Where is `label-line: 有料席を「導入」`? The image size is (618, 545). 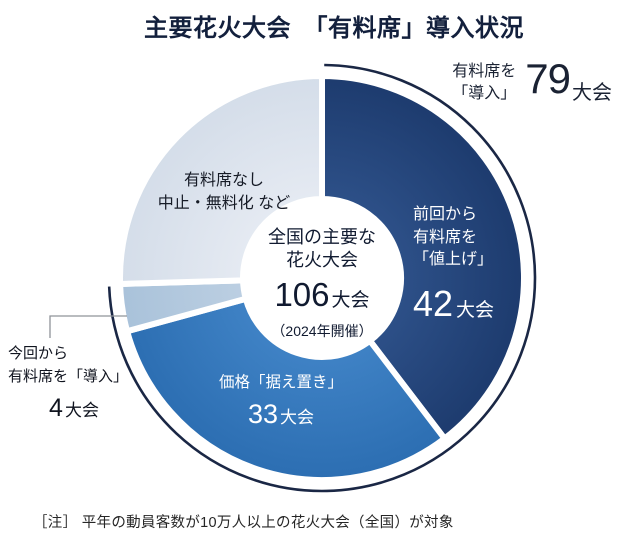
label-line: 有料席を「導入」 is located at coordinates (68, 376).